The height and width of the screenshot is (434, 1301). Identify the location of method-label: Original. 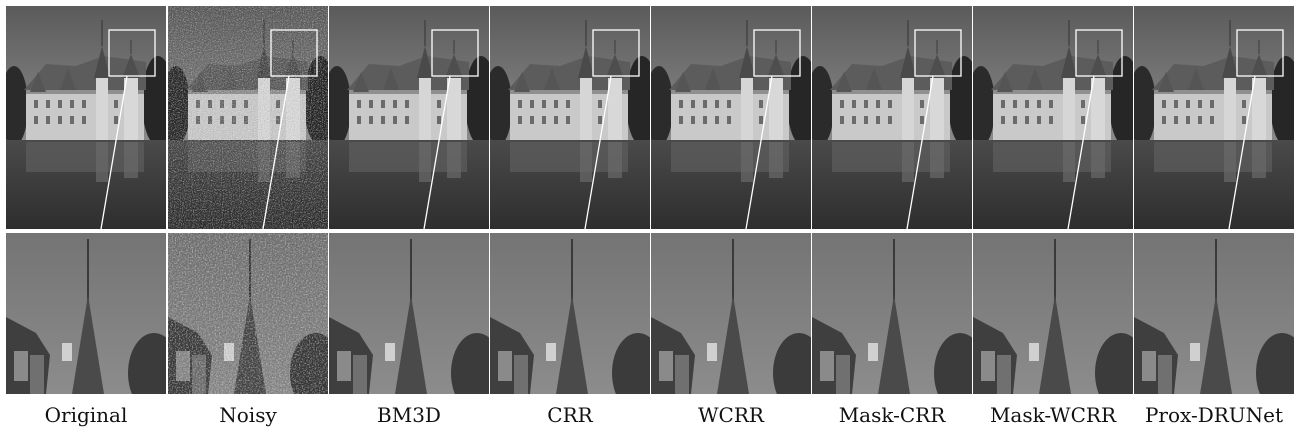
(86, 415).